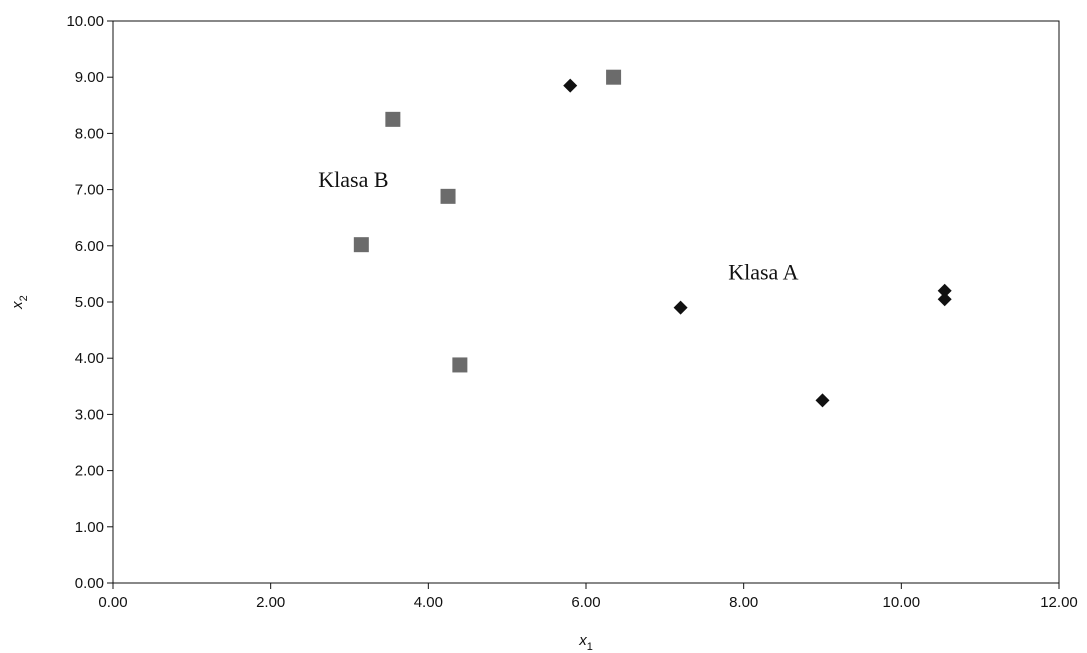 The image size is (1087, 653). What do you see at coordinates (585, 602) in the screenshot?
I see `x-tick-label: 6.00` at bounding box center [585, 602].